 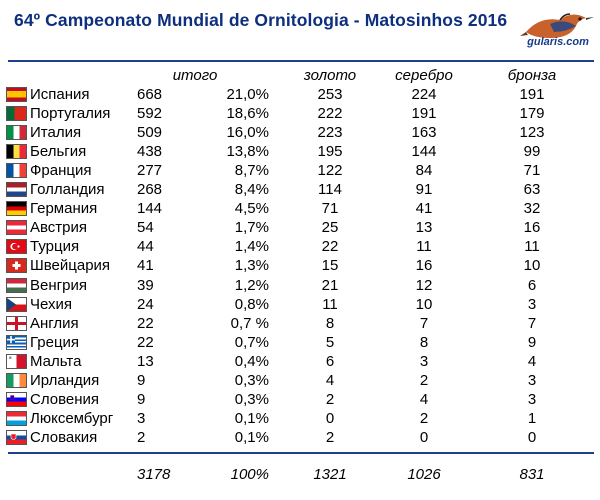 I want to click on totals-gold: 1321, so click(x=330, y=474).